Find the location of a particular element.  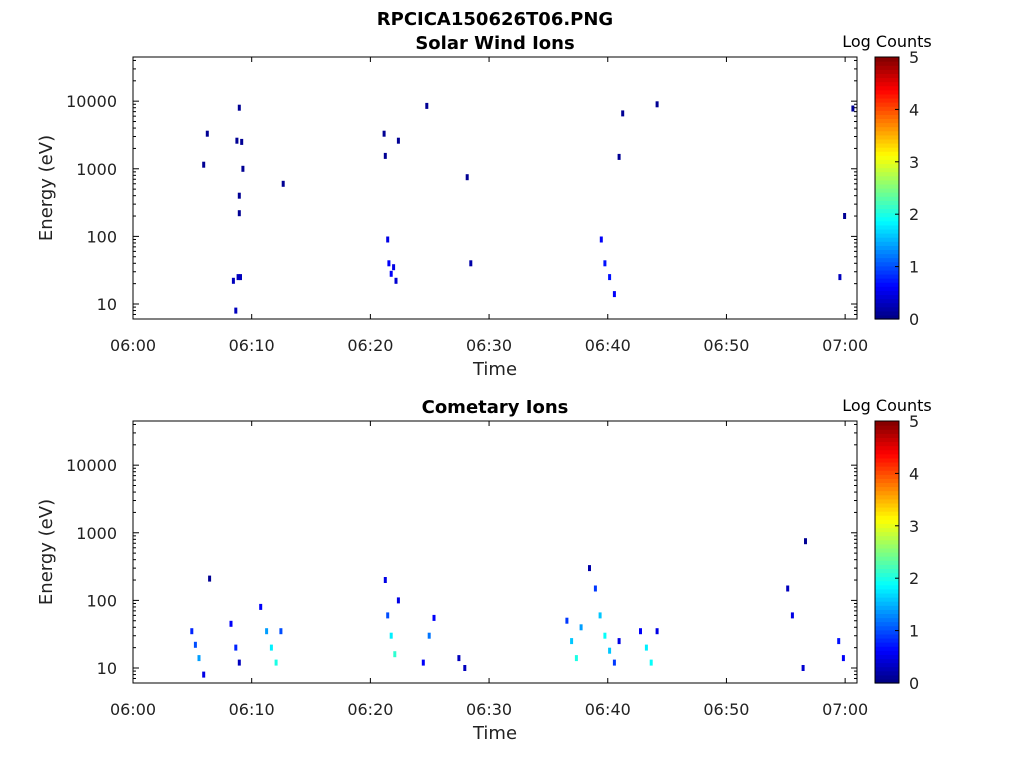

x-tick-label: 07:00 is located at coordinates (845, 709).